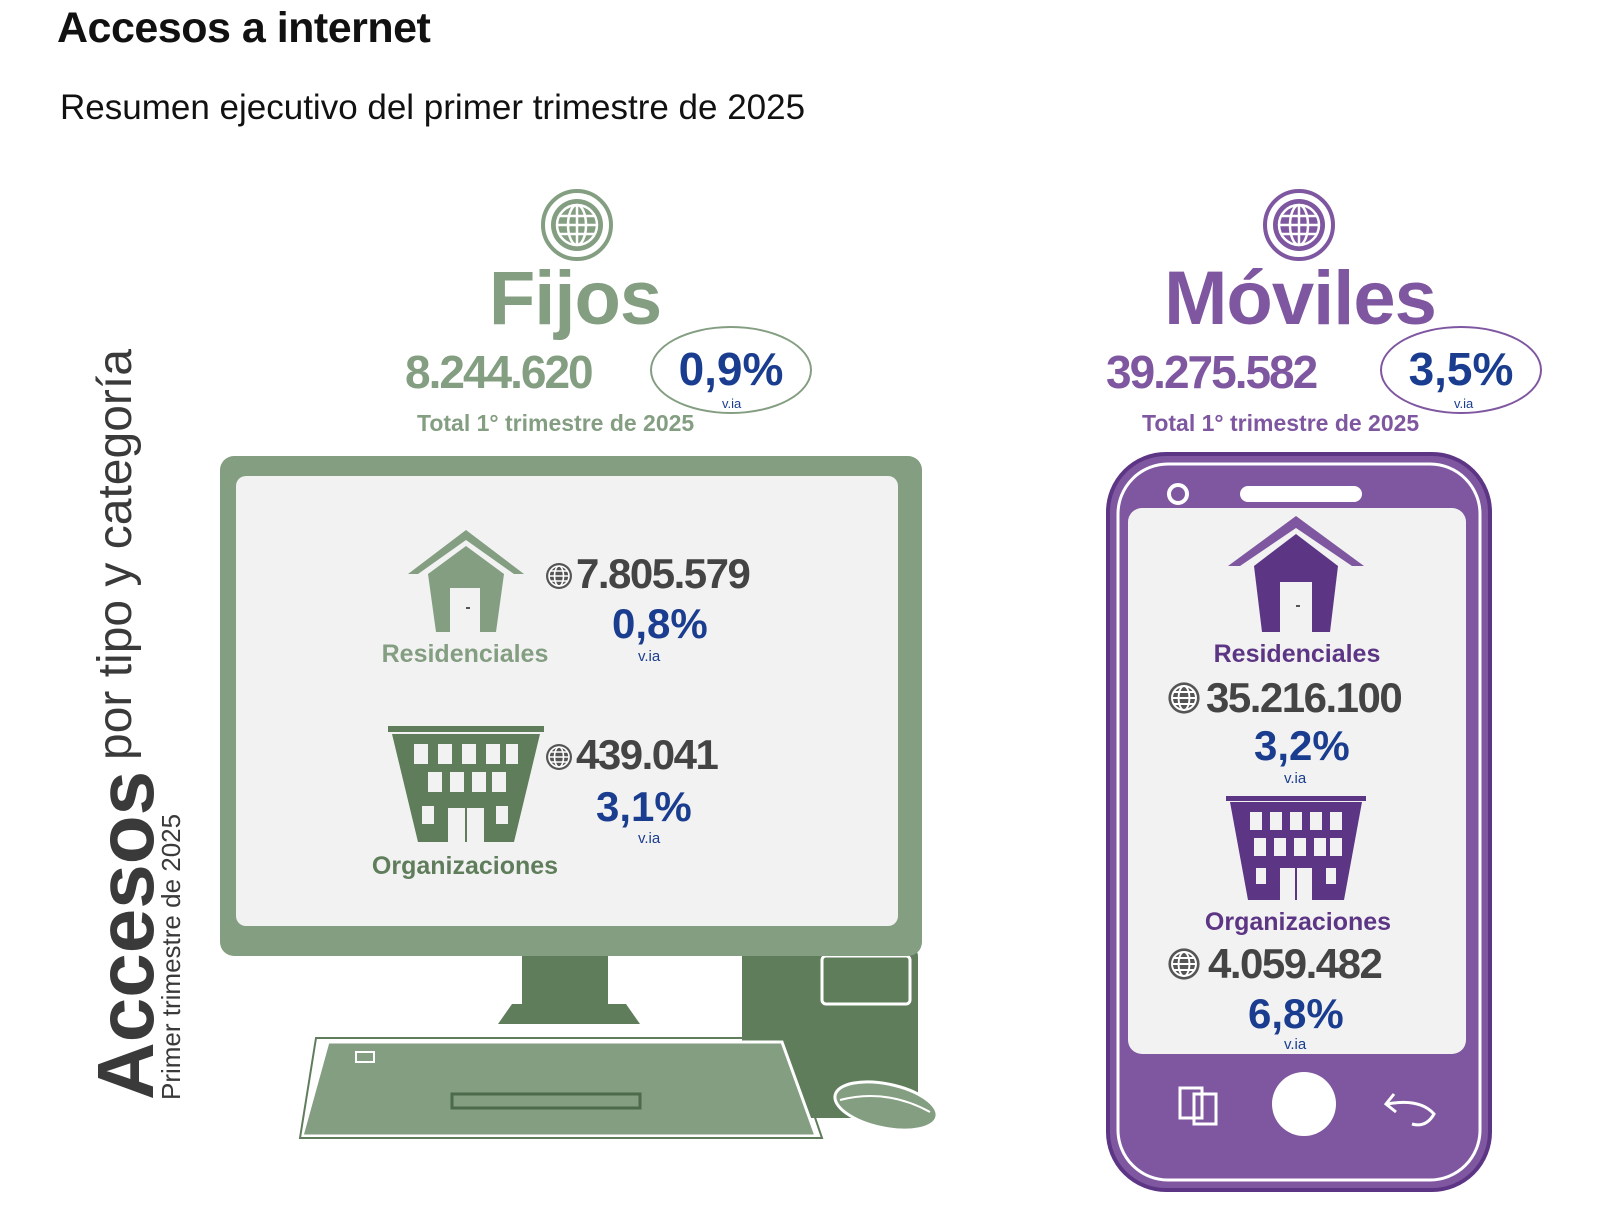 Image resolution: width=1600 pixels, height=1224 pixels. Describe the element at coordinates (1296, 848) in the screenshot. I see `moviles-building-icon` at that location.